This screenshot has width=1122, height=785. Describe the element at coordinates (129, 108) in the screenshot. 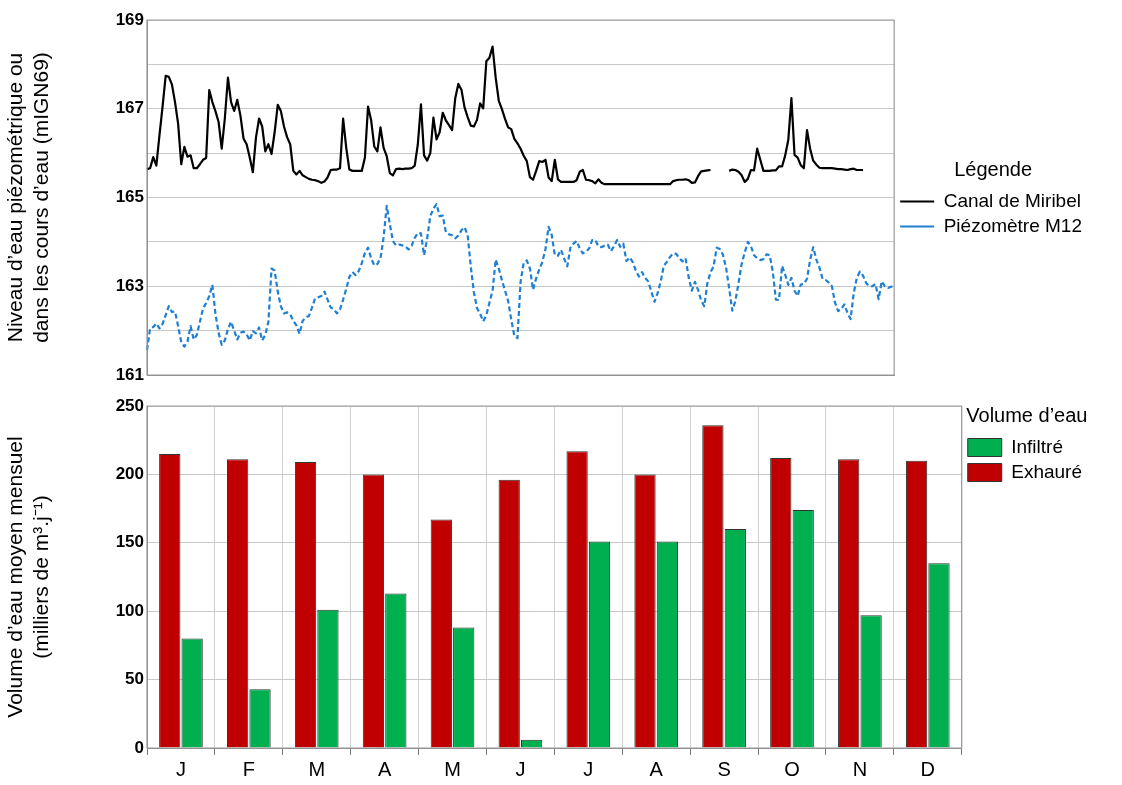

I see `y-tick-label: 167` at that location.